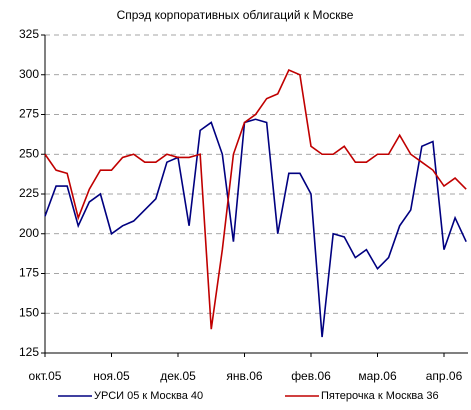 This screenshot has width=471, height=410. What do you see at coordinates (29, 273) in the screenshot?
I see `y-tick-label: 175` at bounding box center [29, 273].